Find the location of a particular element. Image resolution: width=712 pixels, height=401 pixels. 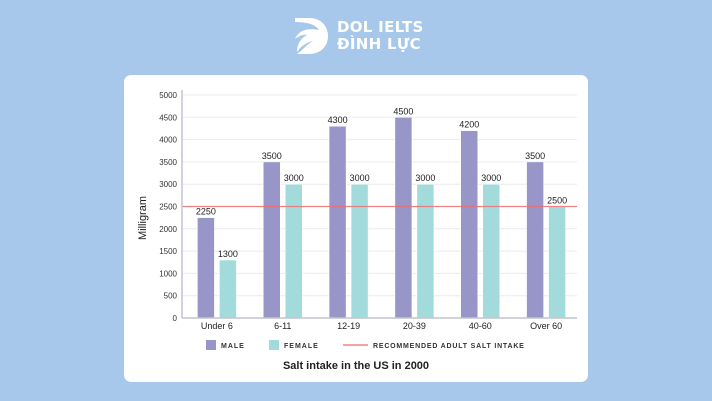

data-label: 2250 is located at coordinates (206, 212).